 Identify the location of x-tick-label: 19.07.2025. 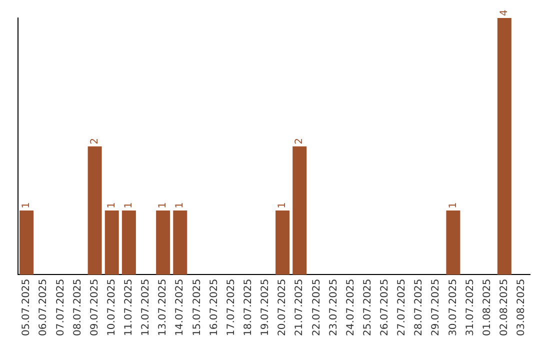
(266, 307).